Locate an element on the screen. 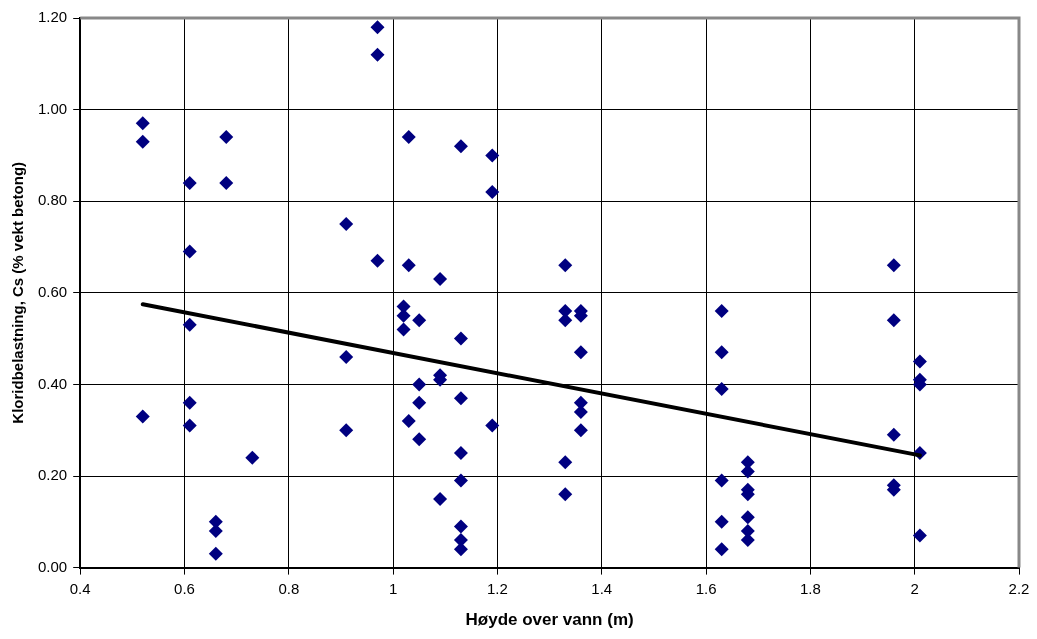 The width and height of the screenshot is (1037, 639). y-tick-label: 0.60 is located at coordinates (52, 291).